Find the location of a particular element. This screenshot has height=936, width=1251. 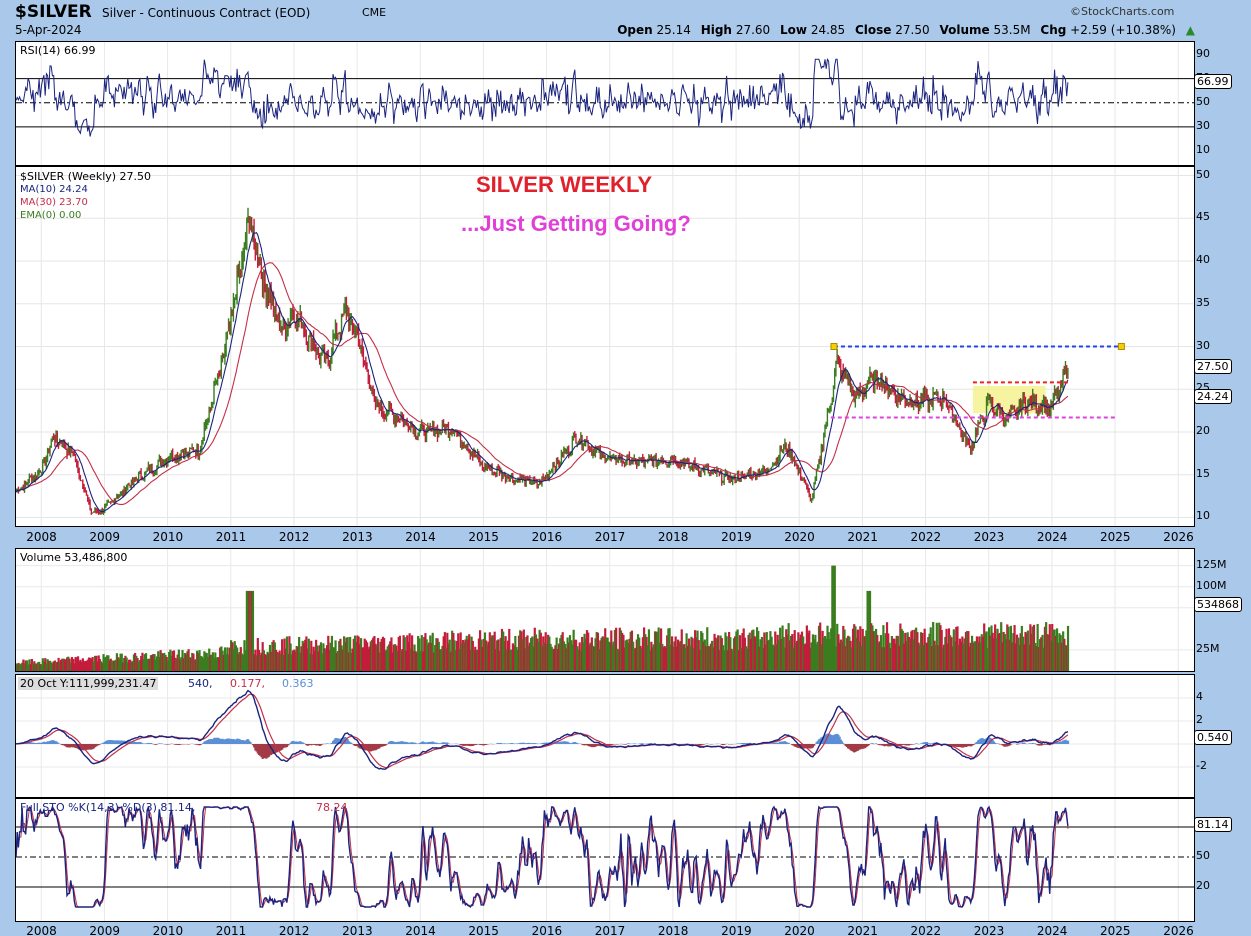

year-tick: 2017 is located at coordinates (610, 930).